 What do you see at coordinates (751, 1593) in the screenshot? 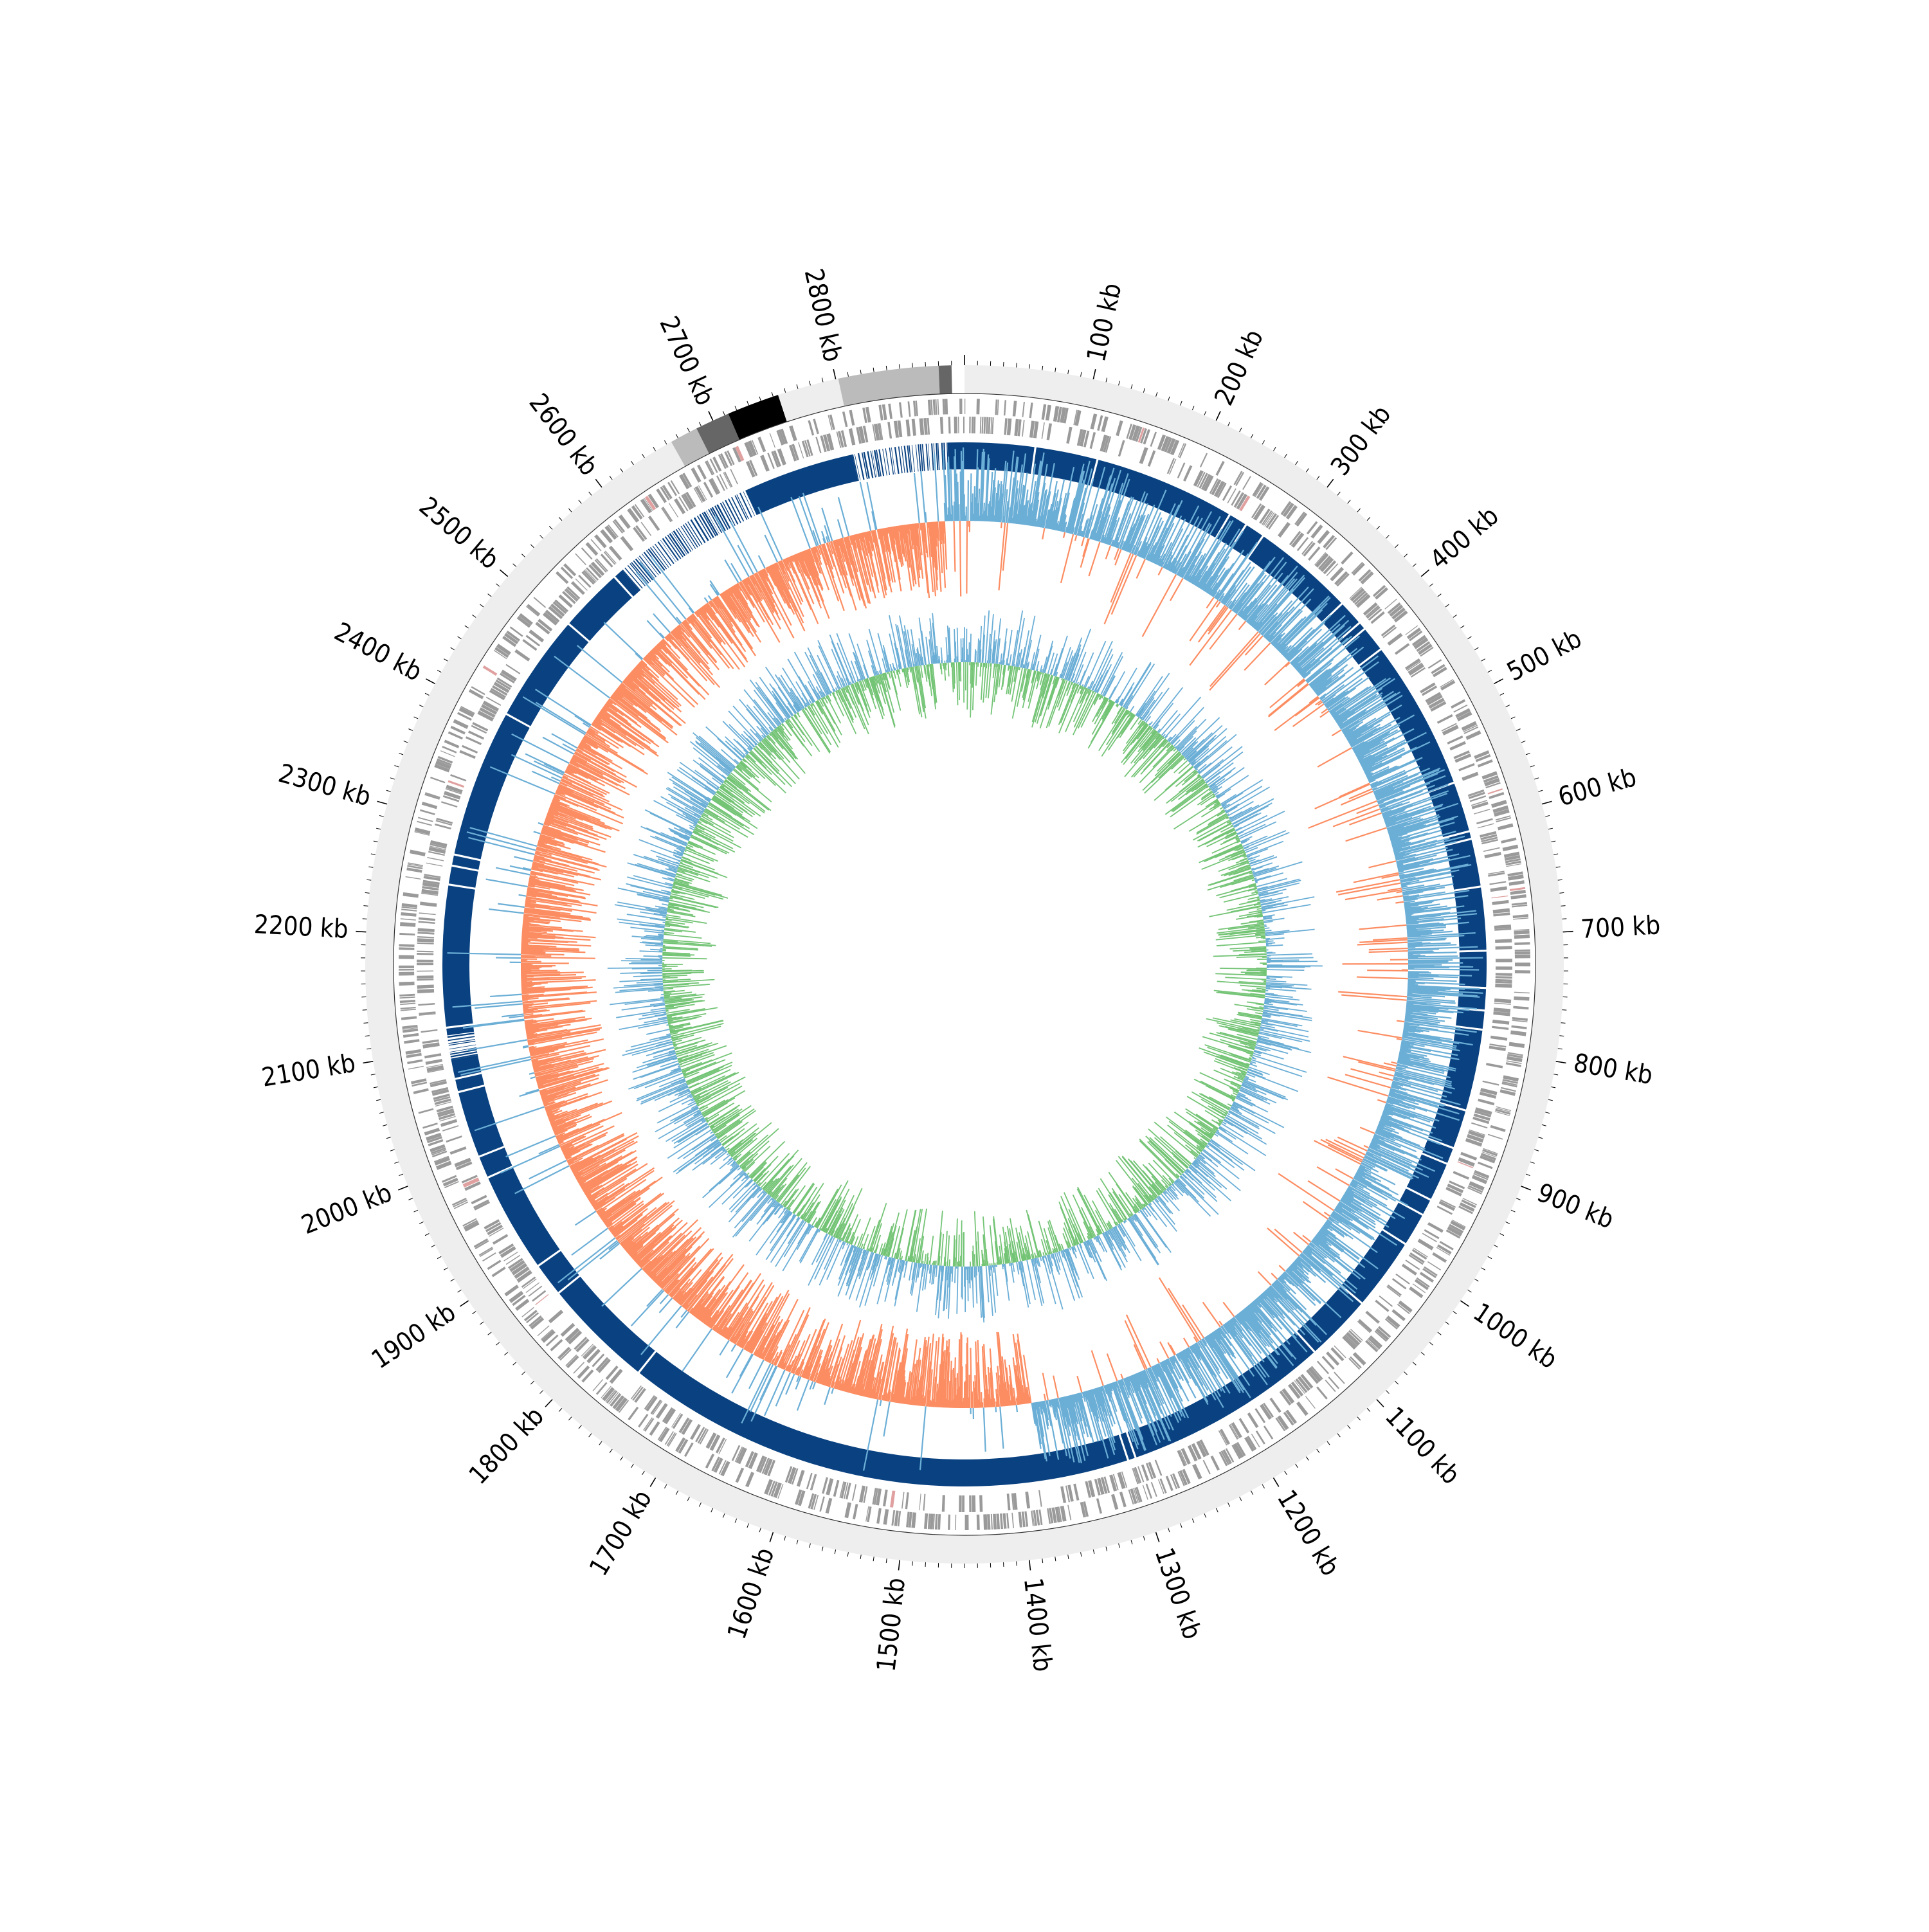
I see `tick-label: 1600 kb` at bounding box center [751, 1593].